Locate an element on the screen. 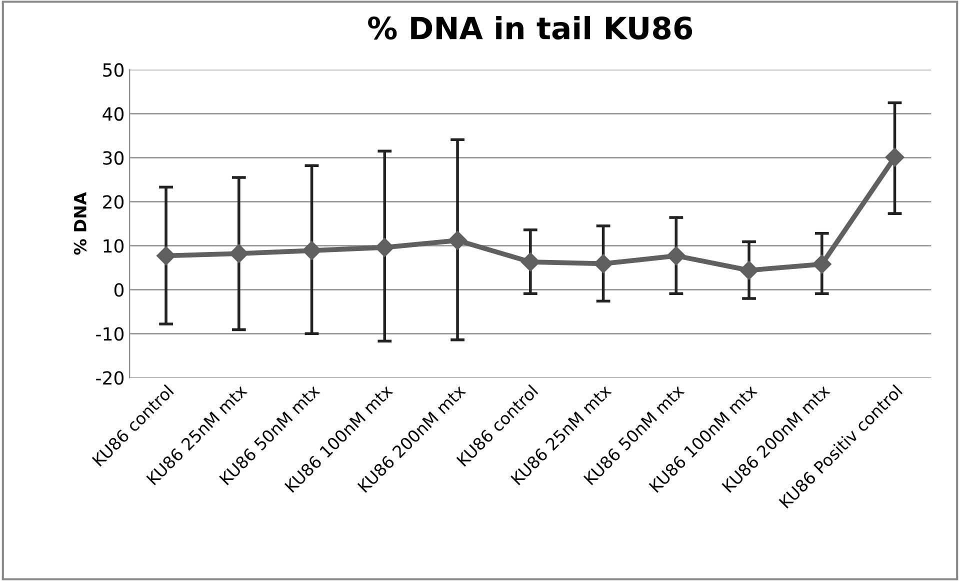  y-tick-label: -10 is located at coordinates (110, 334).